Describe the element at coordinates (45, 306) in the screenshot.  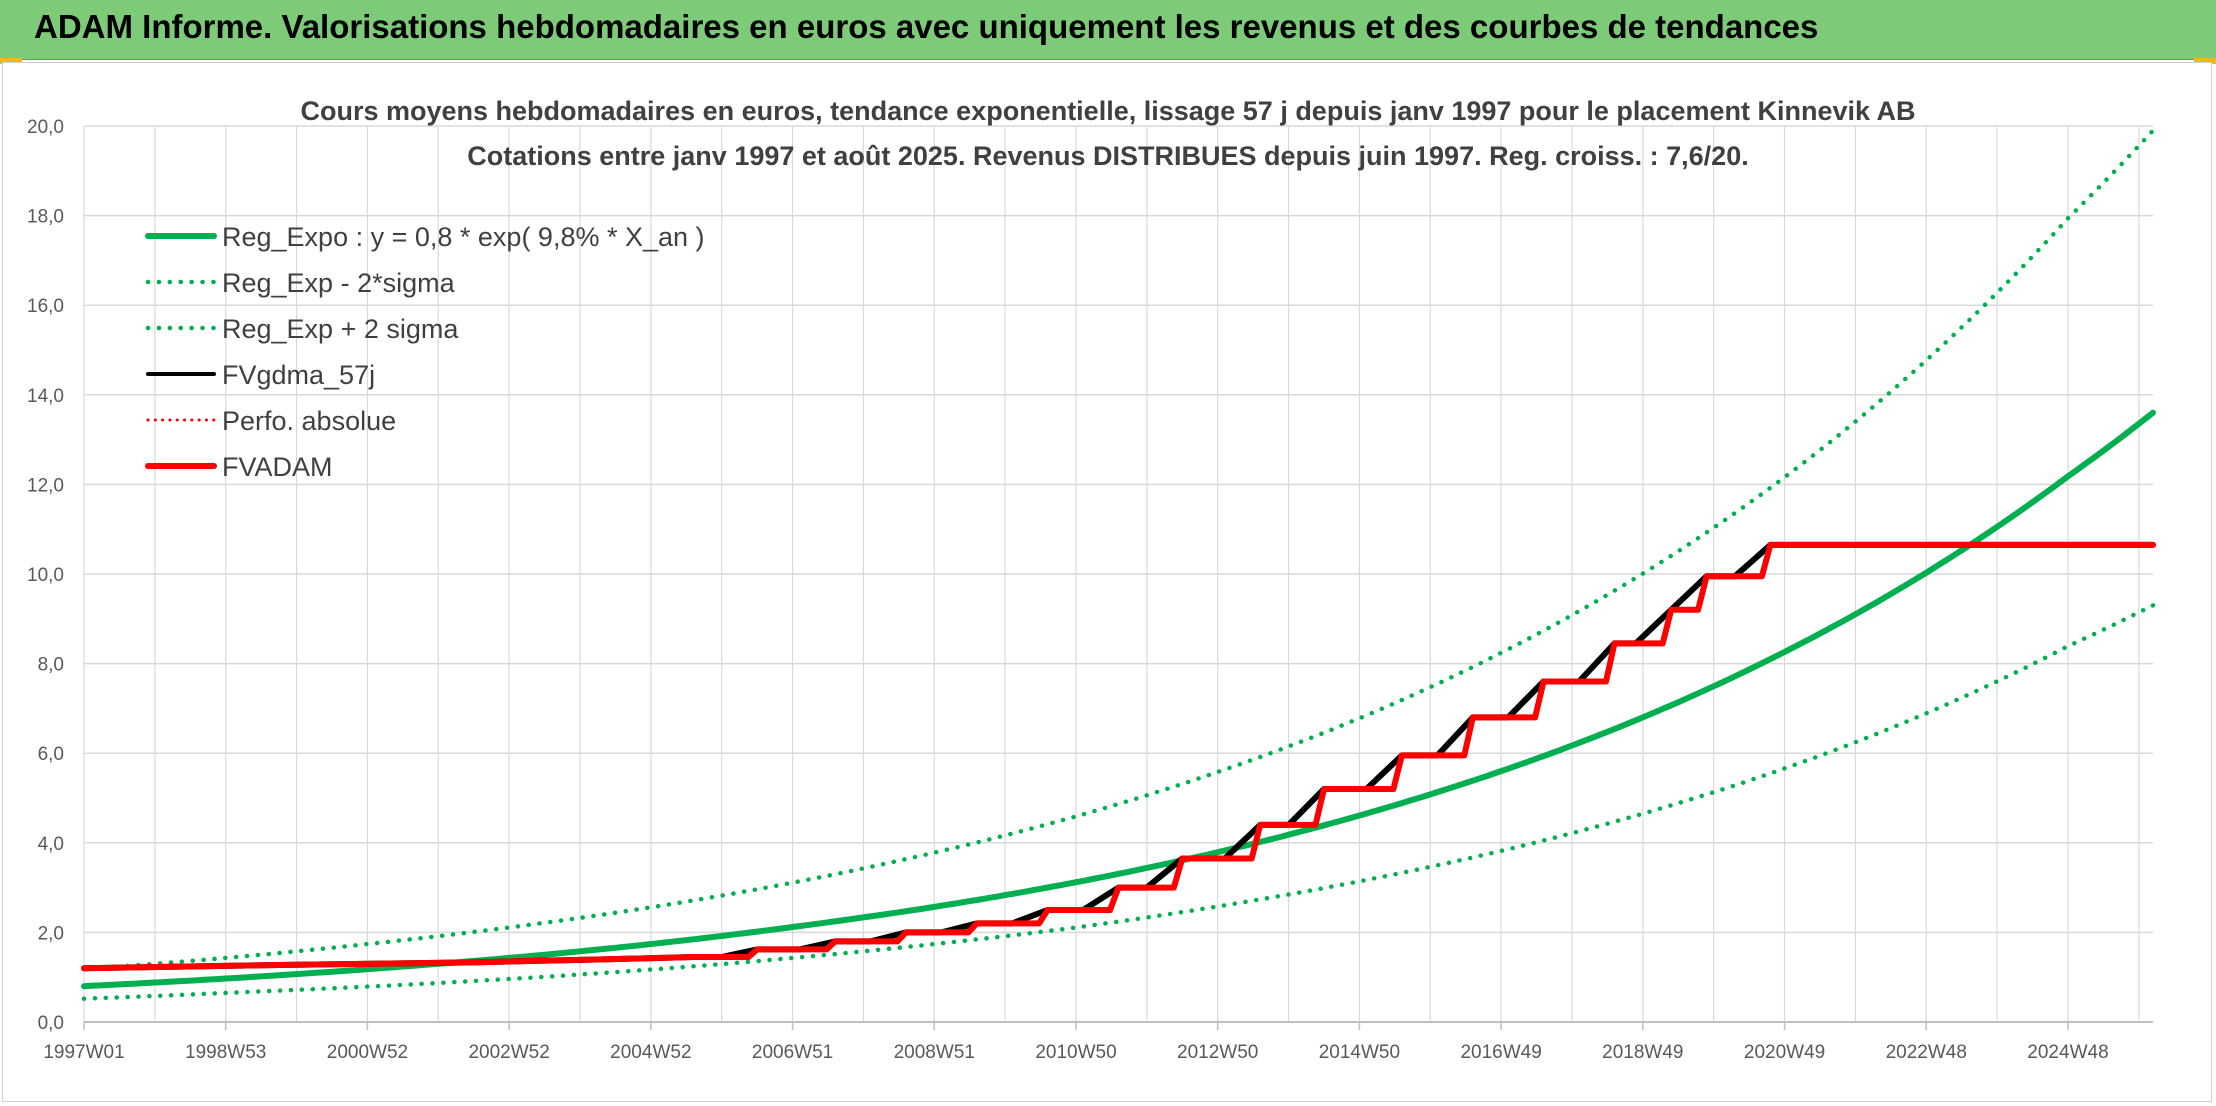
I see `y-tick-label: 16,0` at that location.